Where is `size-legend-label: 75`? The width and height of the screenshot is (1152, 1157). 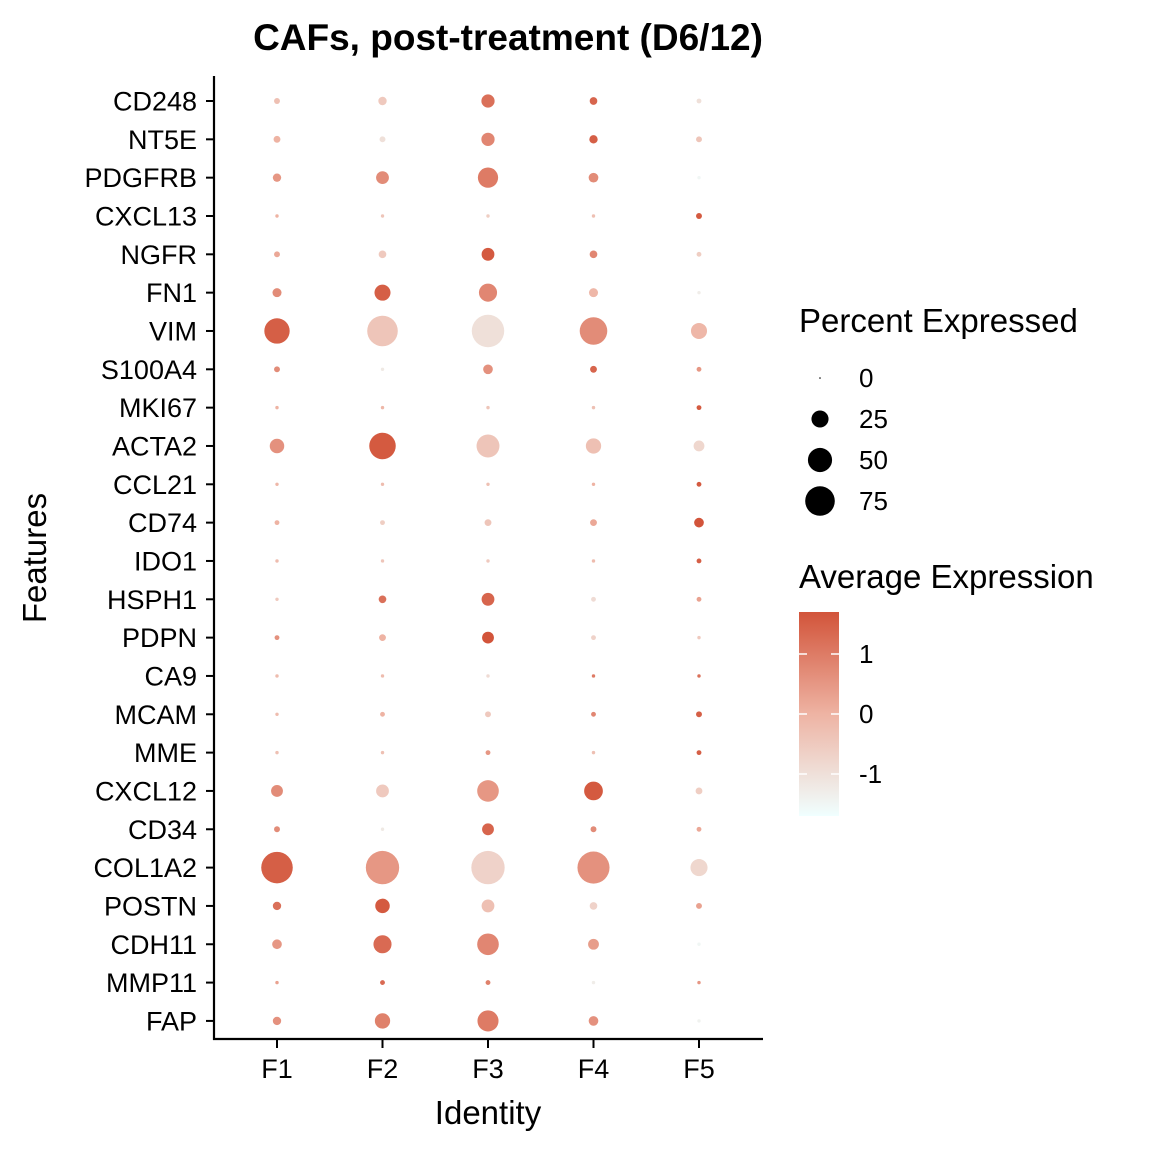
size-legend-label: 75 is located at coordinates (873, 501).